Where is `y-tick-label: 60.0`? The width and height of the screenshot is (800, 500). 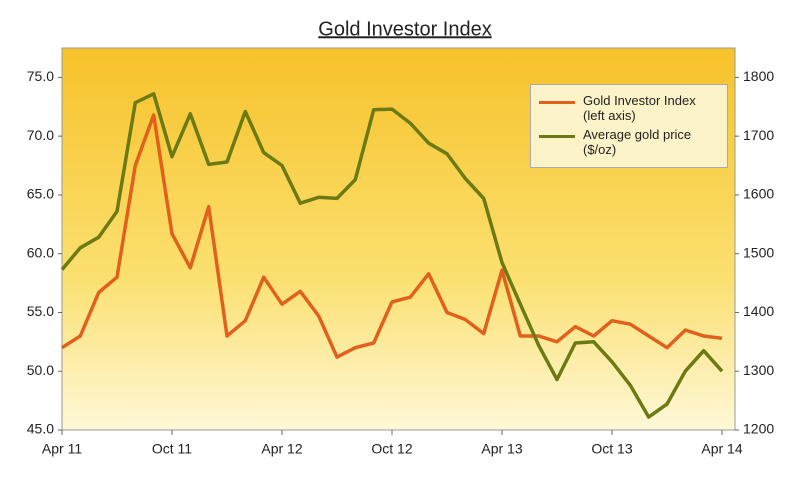
y-tick-label: 60.0 is located at coordinates (40, 252).